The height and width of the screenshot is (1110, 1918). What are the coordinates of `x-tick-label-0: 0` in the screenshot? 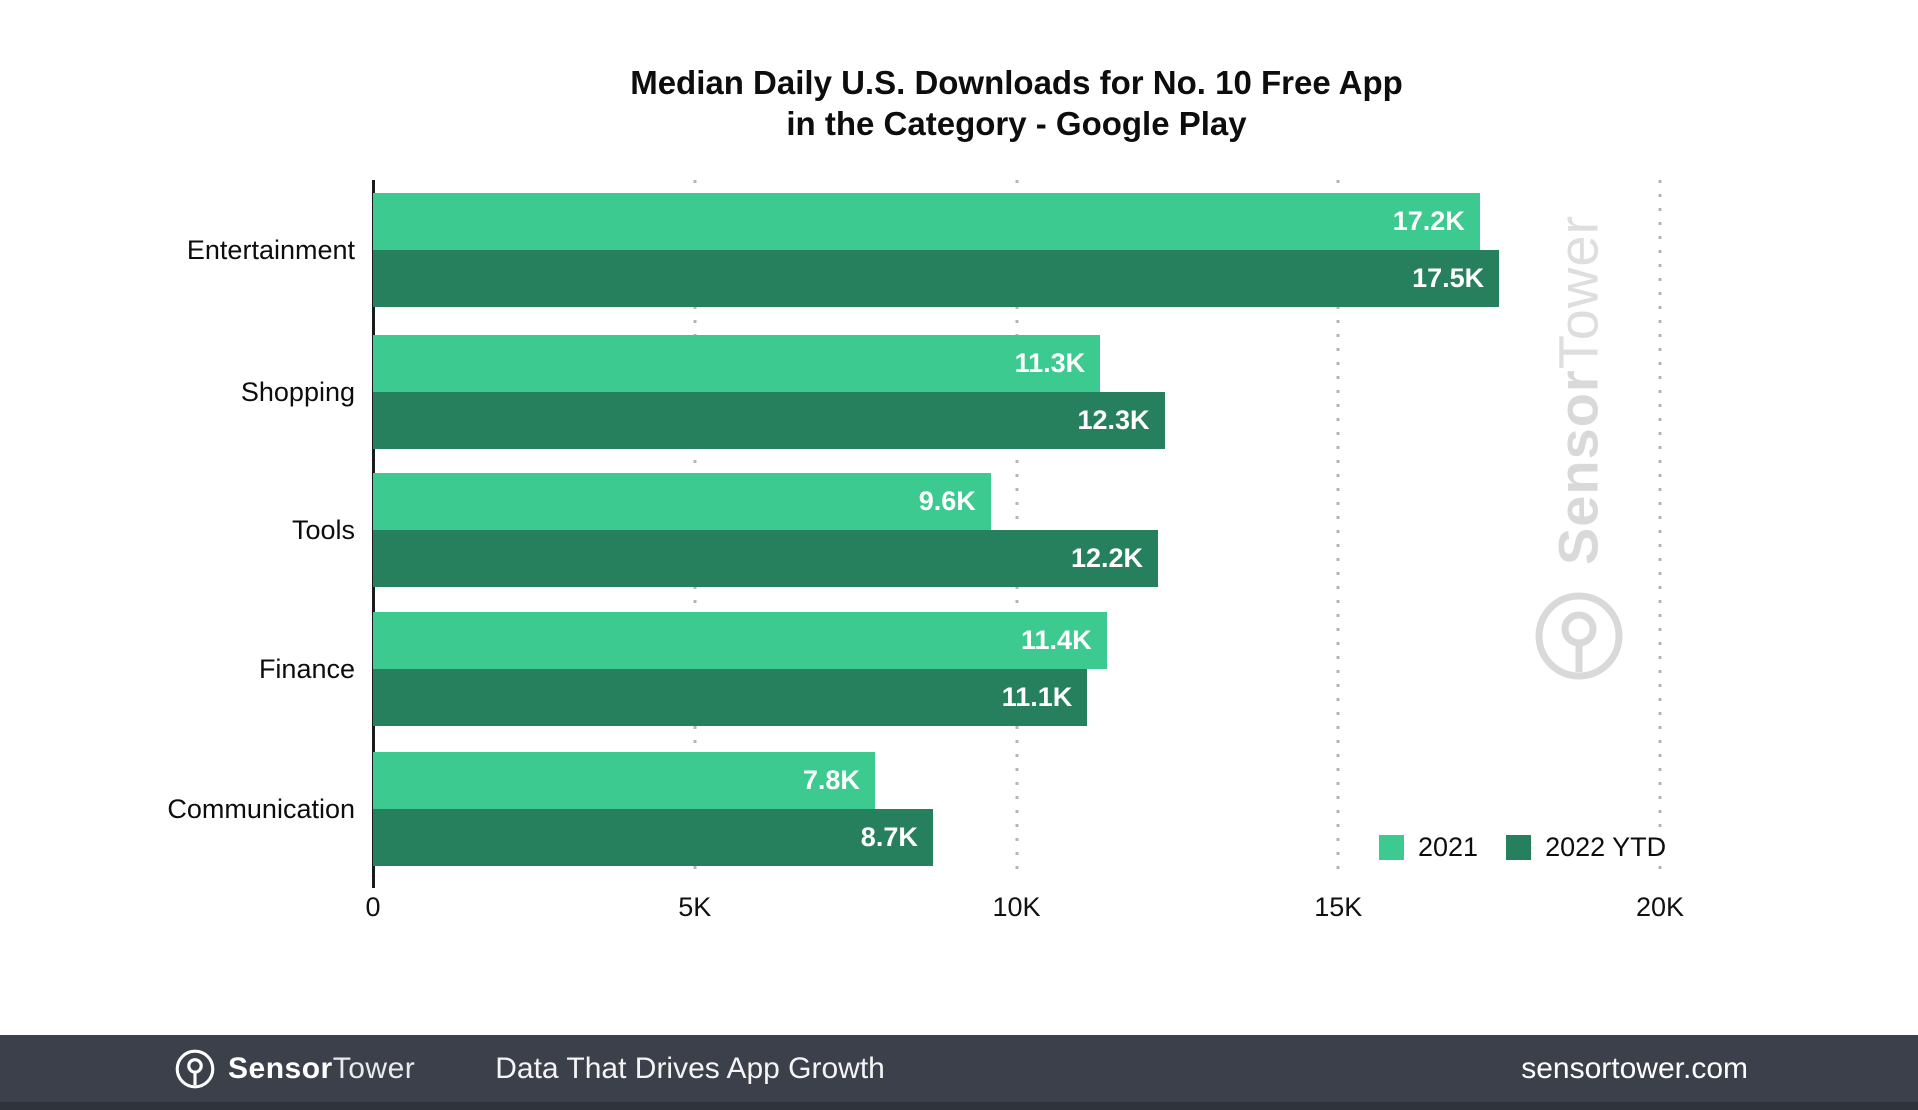 It's located at (373, 907).